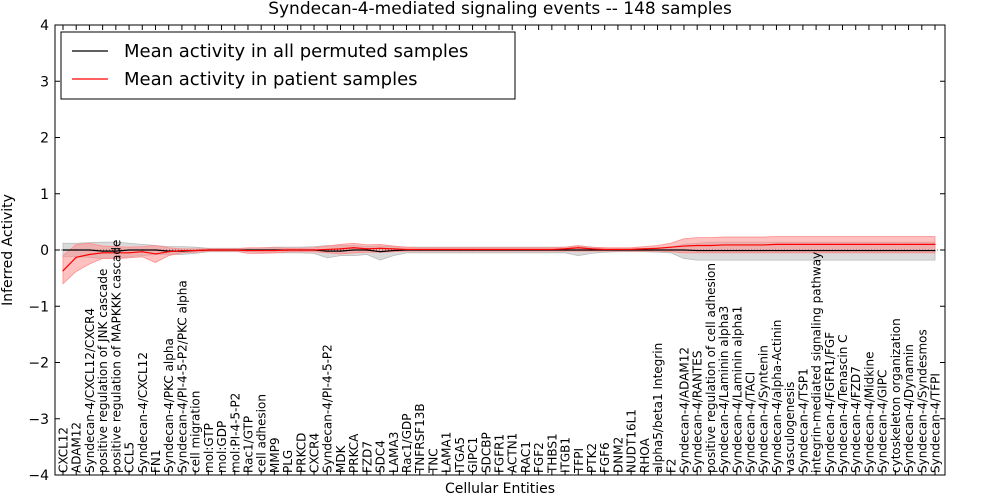 The height and width of the screenshot is (500, 1000). Describe the element at coordinates (856, 419) in the screenshot. I see `x-tick-label: Syndecan-4/FZD7` at that location.